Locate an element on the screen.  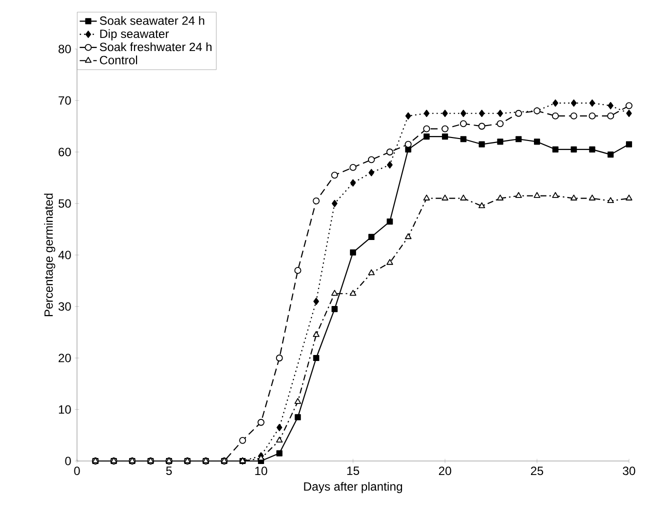
y-axis-title: Percentage germinated is located at coordinates (50, 255).